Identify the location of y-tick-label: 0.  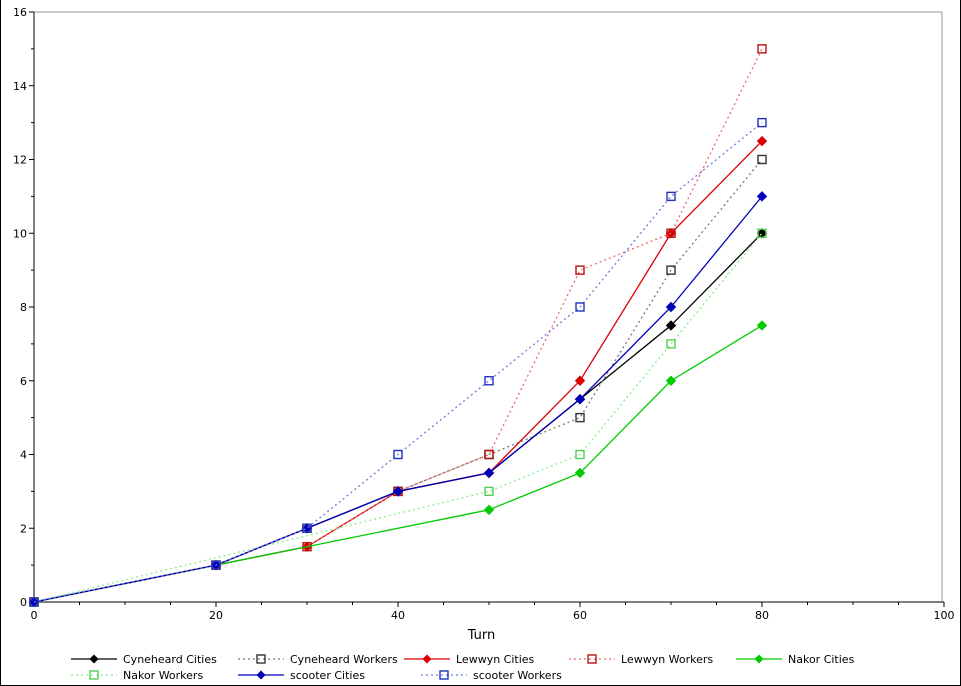
(23, 602).